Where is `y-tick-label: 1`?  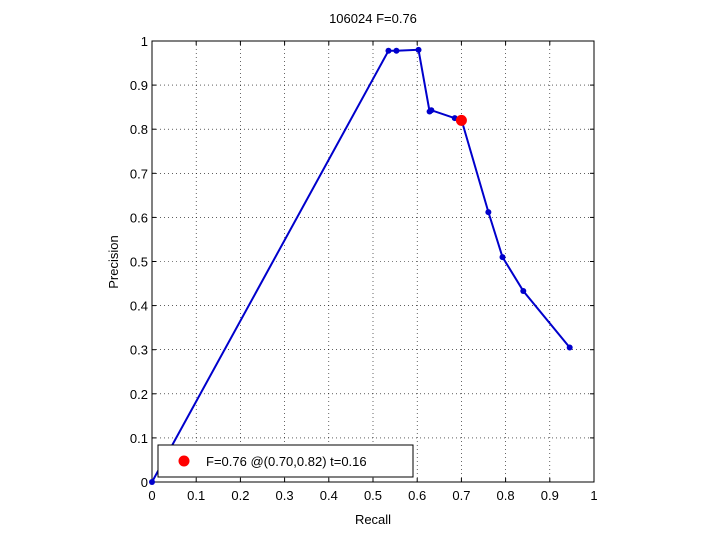 y-tick-label: 1 is located at coordinates (144, 41).